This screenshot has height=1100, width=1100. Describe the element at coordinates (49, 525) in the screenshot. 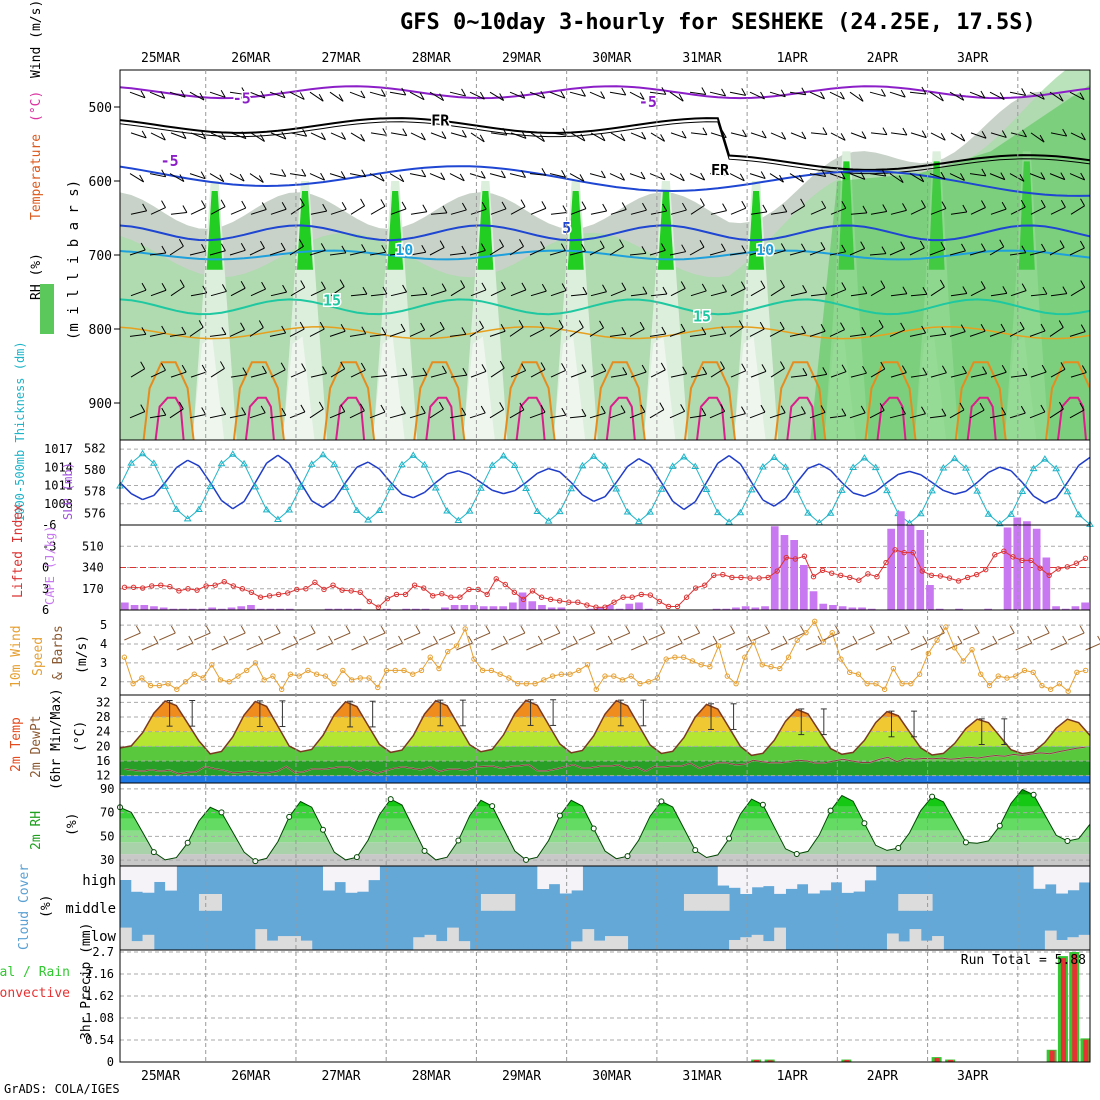

I see `li-tick-label: -6` at that location.